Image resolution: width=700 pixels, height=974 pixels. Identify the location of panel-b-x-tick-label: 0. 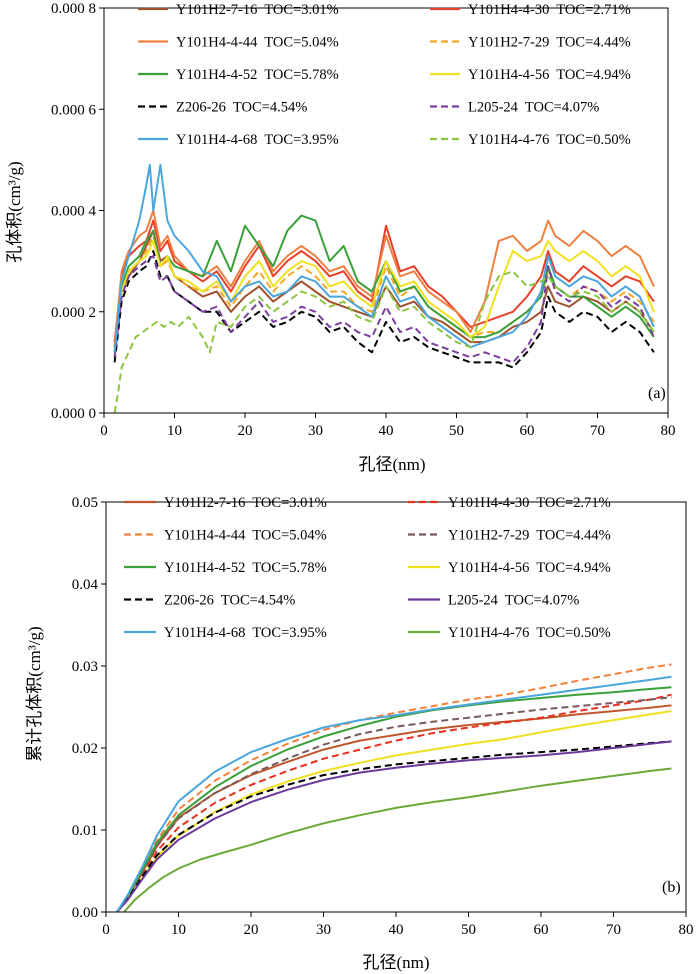
(106, 930).